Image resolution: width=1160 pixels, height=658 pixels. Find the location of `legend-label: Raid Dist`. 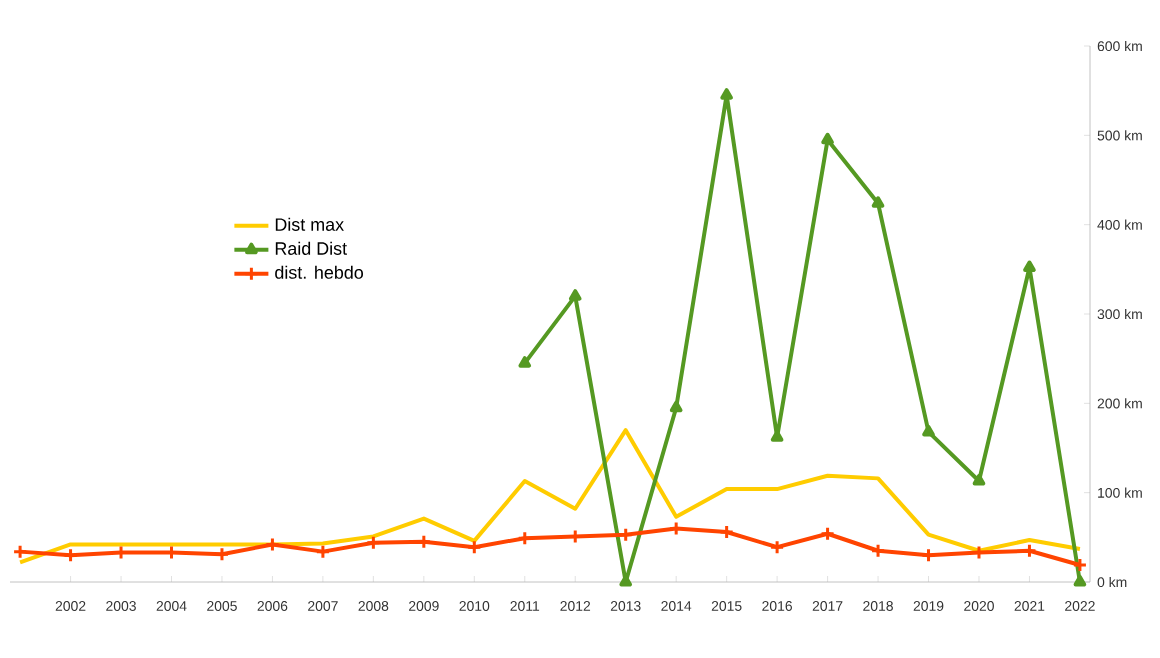

legend-label: Raid Dist is located at coordinates (311, 248).